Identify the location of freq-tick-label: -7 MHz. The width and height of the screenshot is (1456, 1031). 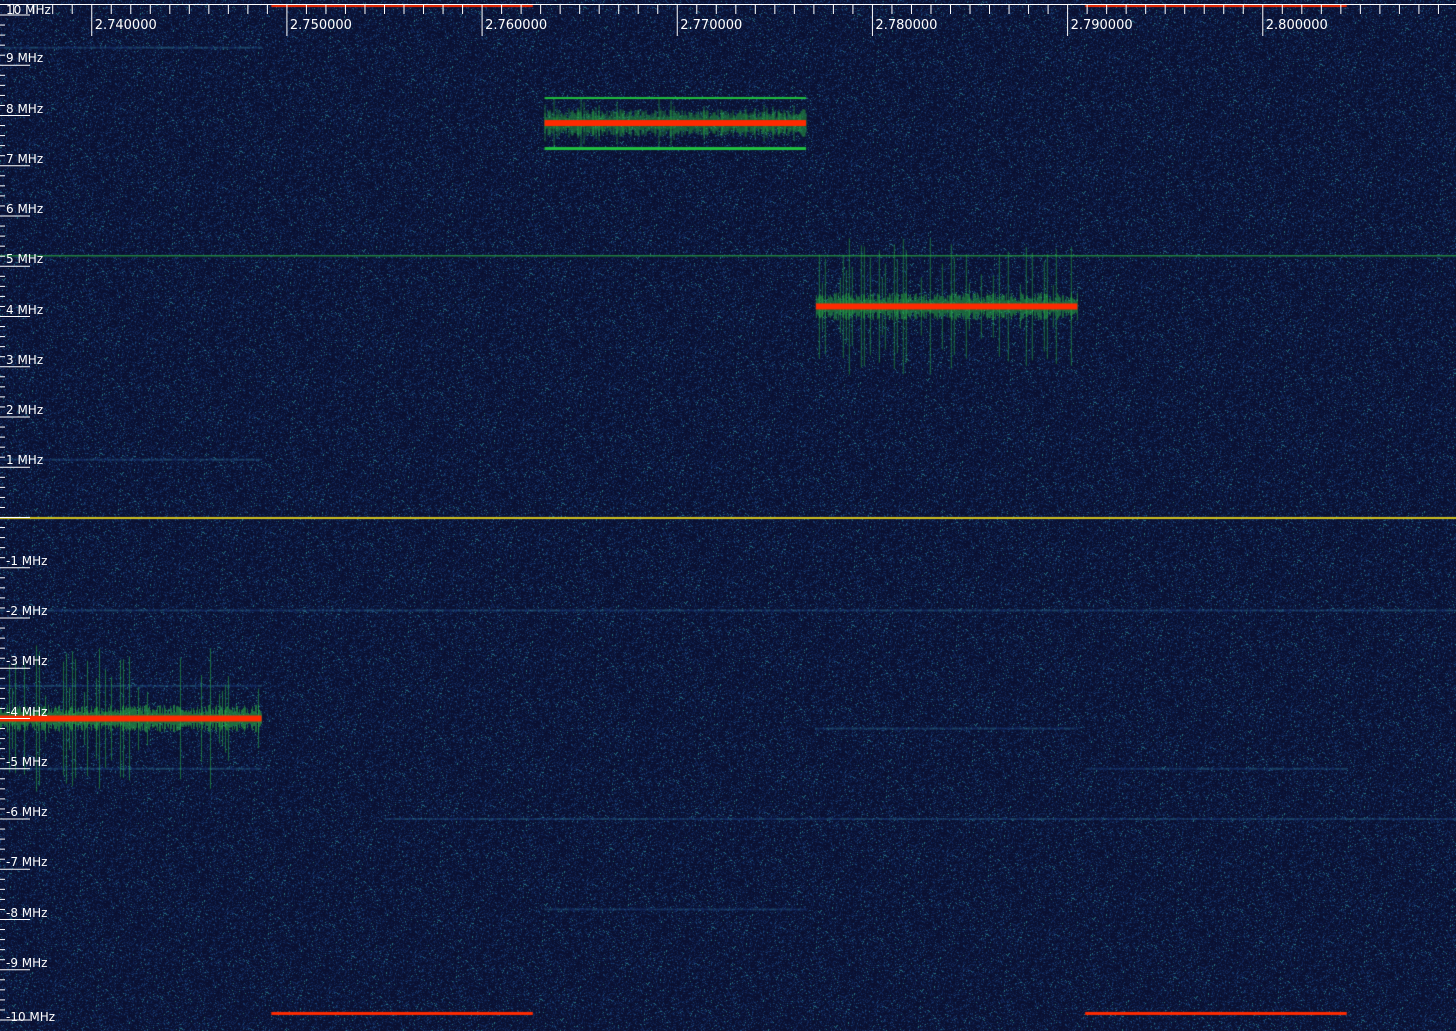
(27, 862).